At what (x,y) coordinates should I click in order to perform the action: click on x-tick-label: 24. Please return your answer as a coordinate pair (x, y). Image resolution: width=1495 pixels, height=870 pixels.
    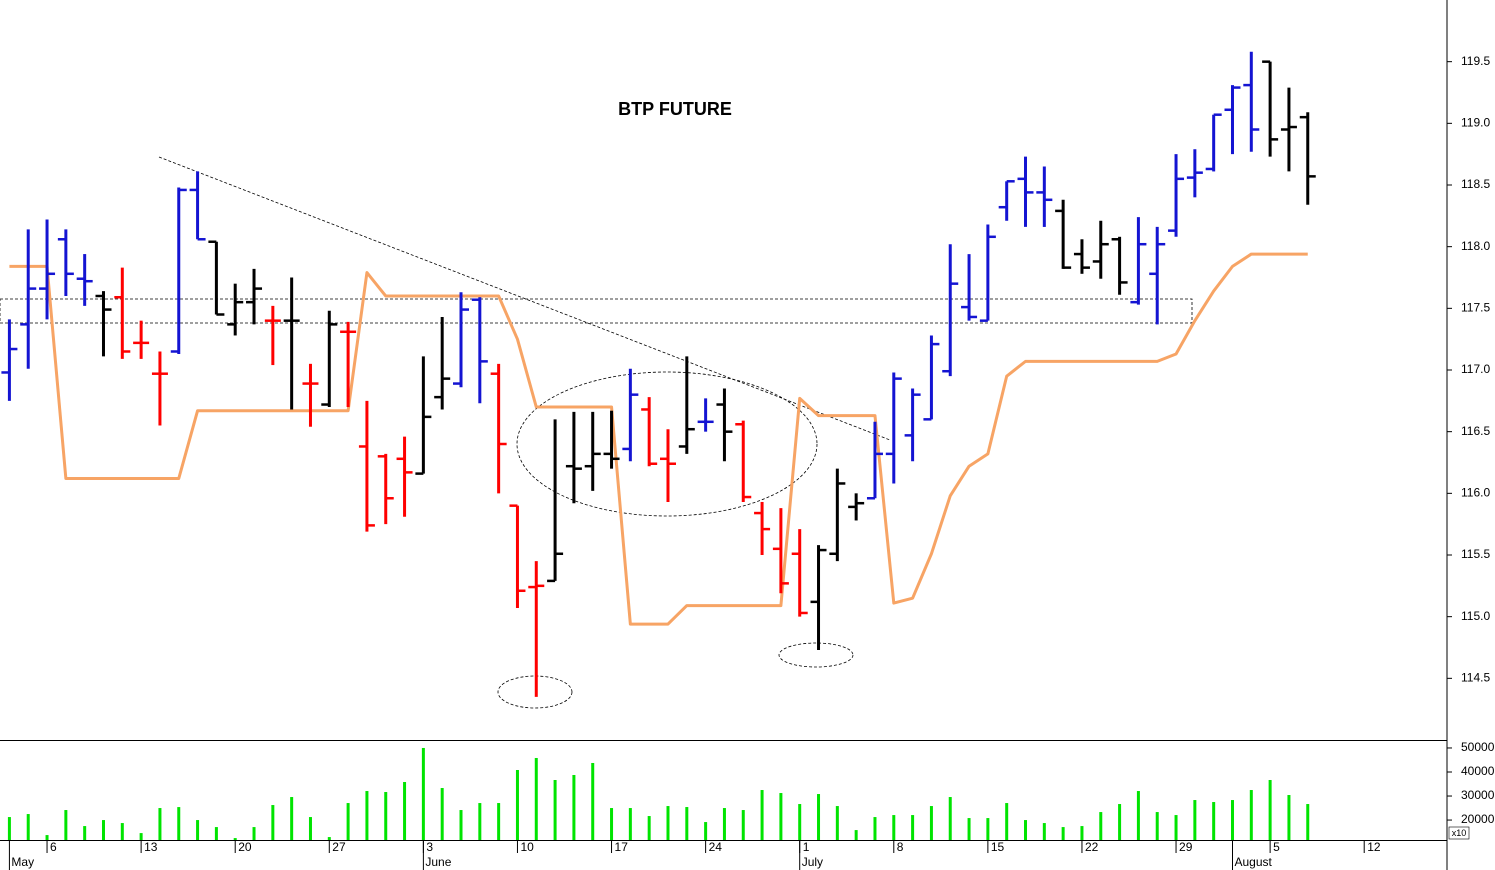
    Looking at the image, I should click on (716, 847).